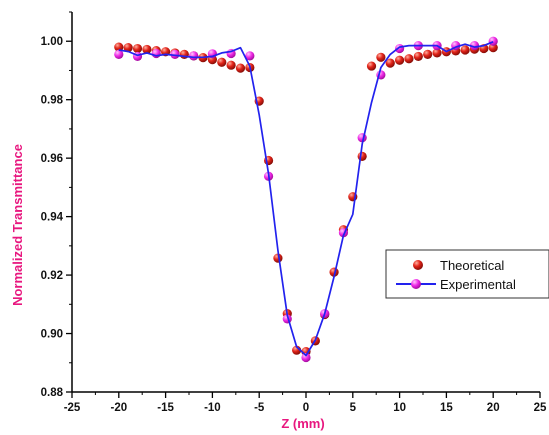  What do you see at coordinates (540, 408) in the screenshot?
I see `x-tick-label: 25` at bounding box center [540, 408].